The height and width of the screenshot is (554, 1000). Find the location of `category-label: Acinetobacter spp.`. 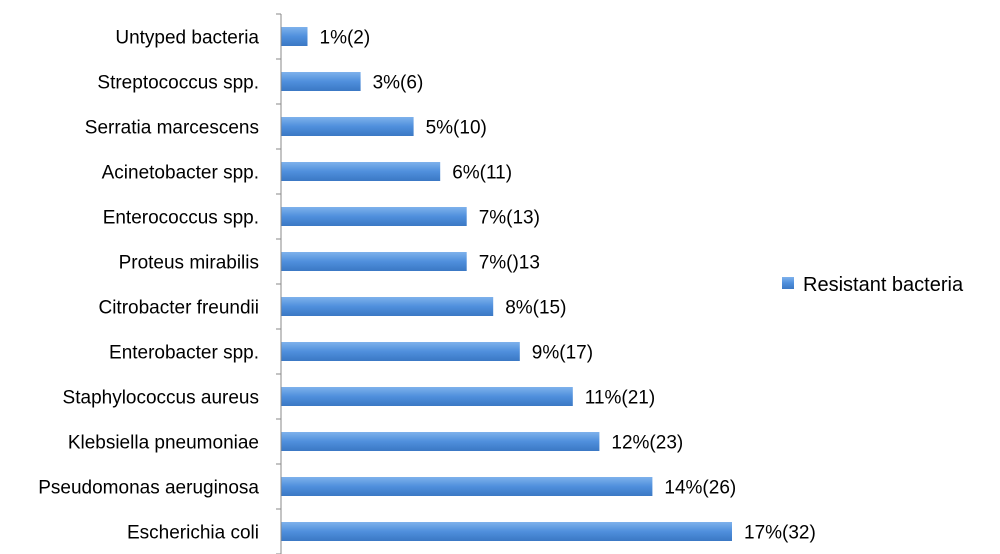

category-label: Acinetobacter spp. is located at coordinates (180, 173).